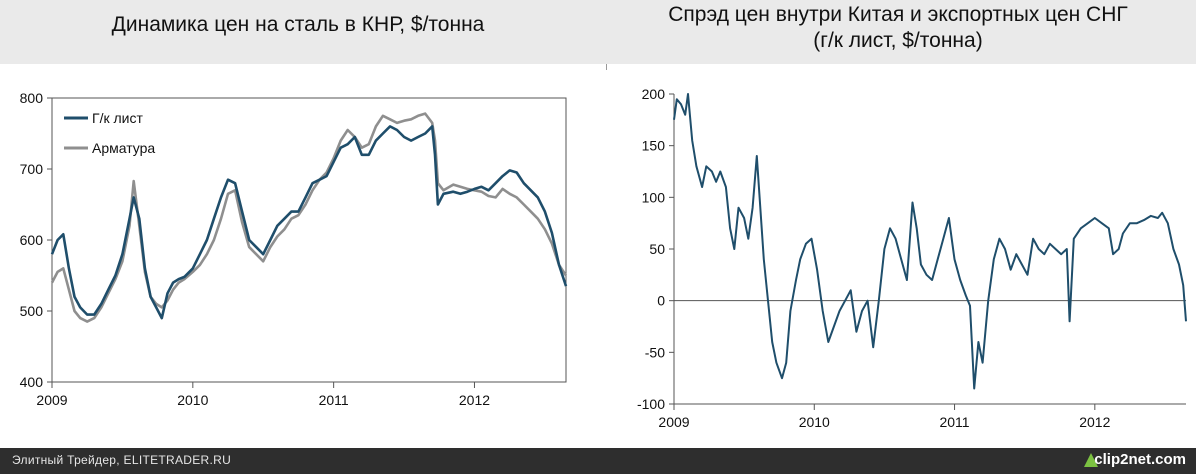 The height and width of the screenshot is (474, 1196). What do you see at coordinates (298, 24) in the screenshot?
I see `left-chart-title: Динамика цен на сталь в КНР, $/тонна` at bounding box center [298, 24].